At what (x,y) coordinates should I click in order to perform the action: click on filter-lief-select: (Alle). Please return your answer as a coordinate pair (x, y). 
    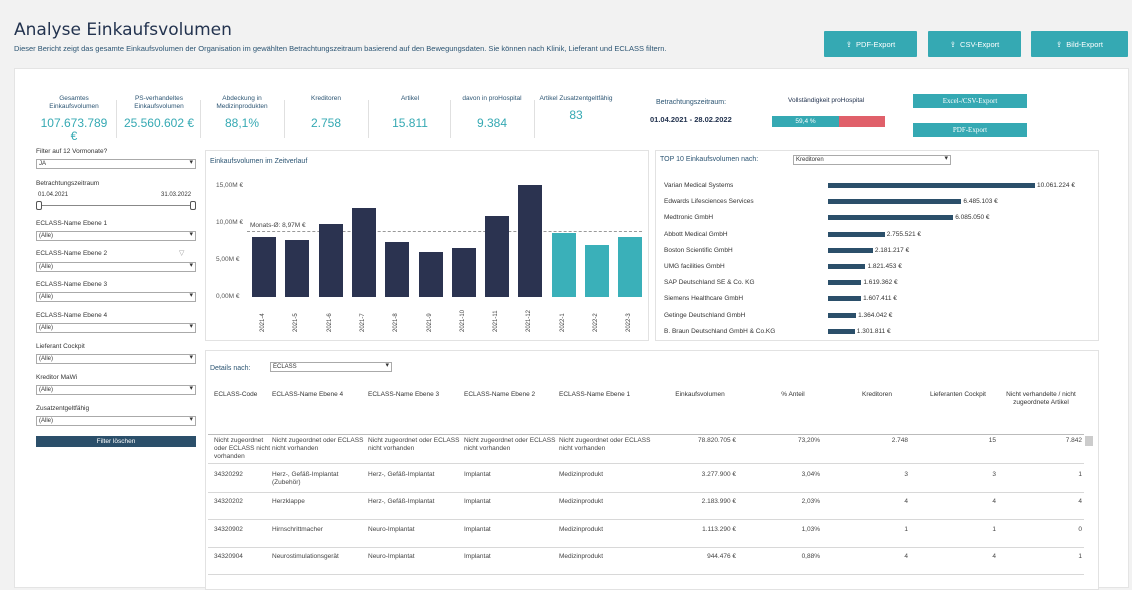
    Looking at the image, I should click on (116, 359).